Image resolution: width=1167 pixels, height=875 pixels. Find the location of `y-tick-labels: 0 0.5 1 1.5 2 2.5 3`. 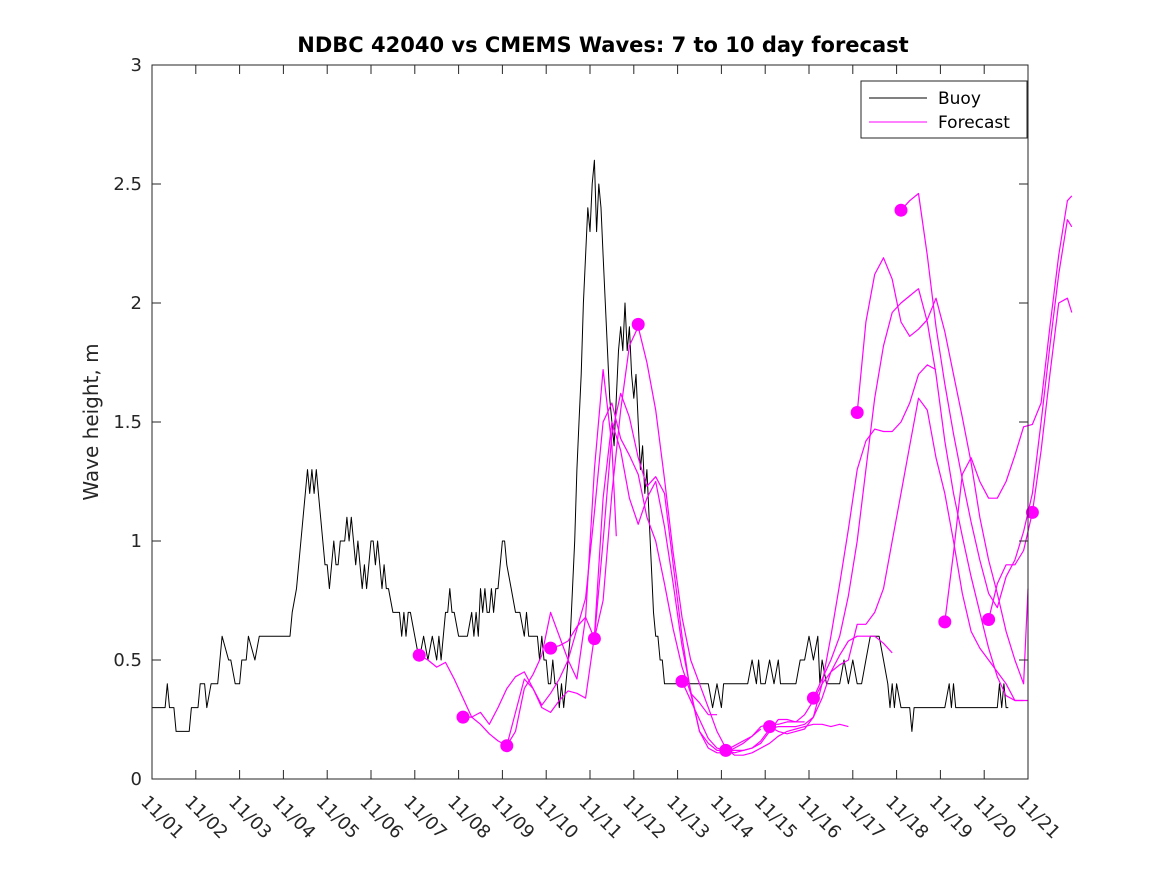

y-tick-labels: 0 0.5 1 1.5 2 2.5 3 is located at coordinates (127, 422).